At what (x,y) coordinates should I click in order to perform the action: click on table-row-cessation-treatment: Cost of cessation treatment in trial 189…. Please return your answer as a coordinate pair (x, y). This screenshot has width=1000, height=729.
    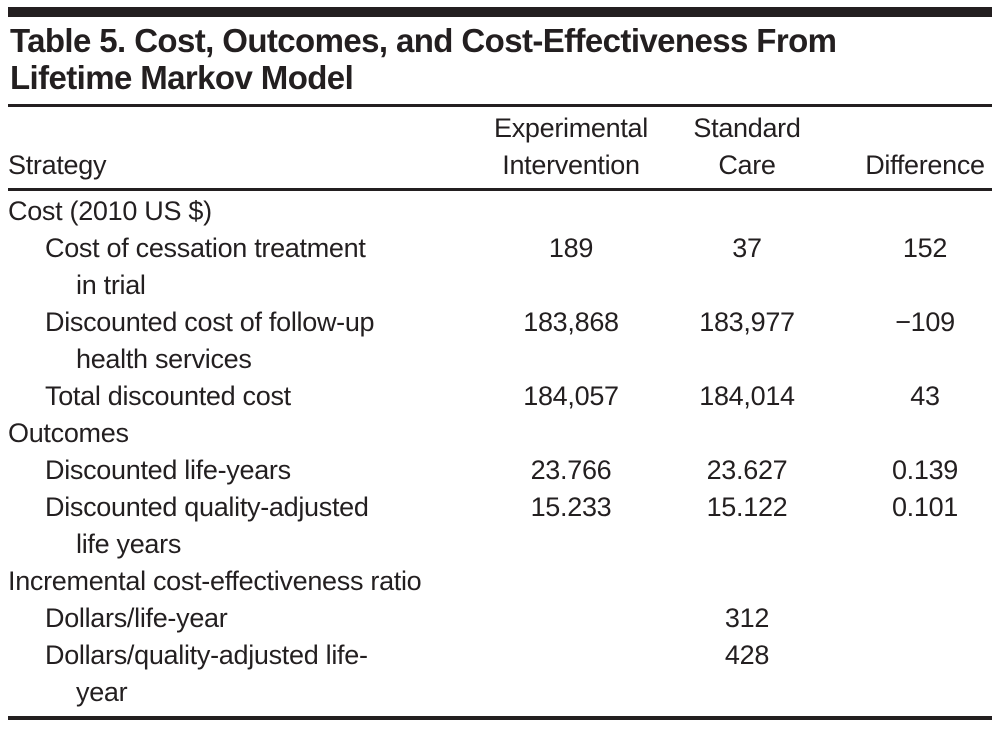
    Looking at the image, I should click on (500, 267).